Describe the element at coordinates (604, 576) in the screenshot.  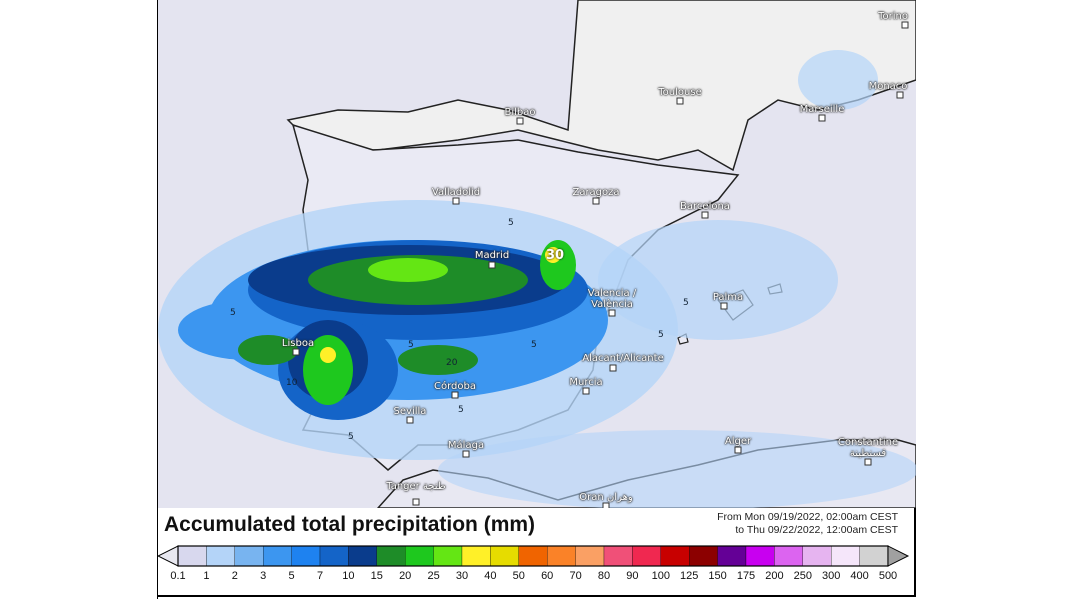
I see `scale-tick-label: 80` at that location.